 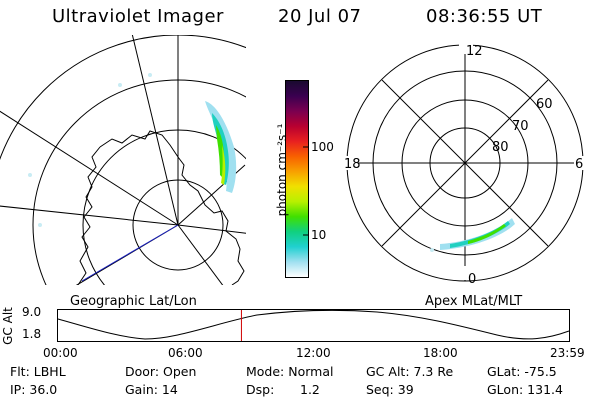 What do you see at coordinates (60, 353) in the screenshot?
I see `xtick-0000: 00:00` at bounding box center [60, 353].